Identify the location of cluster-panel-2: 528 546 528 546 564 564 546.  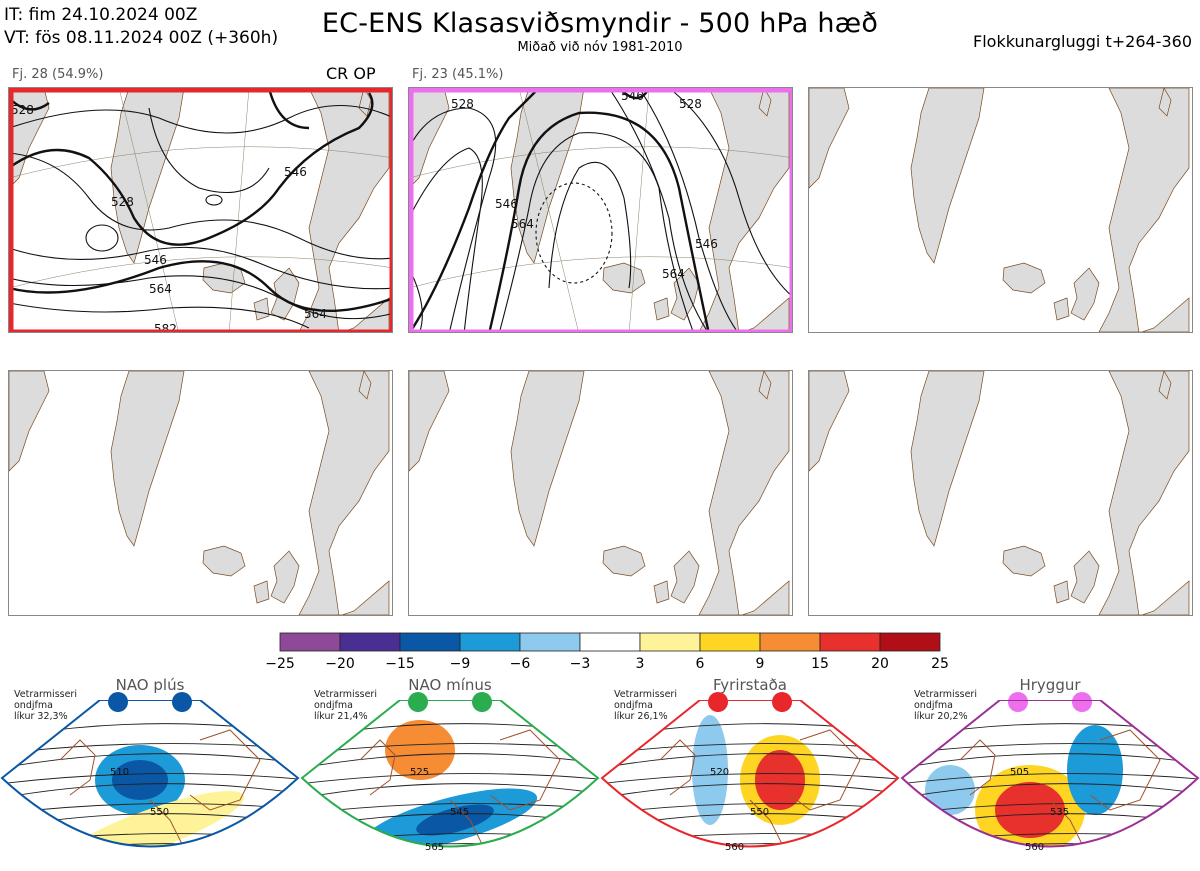
(600, 210).